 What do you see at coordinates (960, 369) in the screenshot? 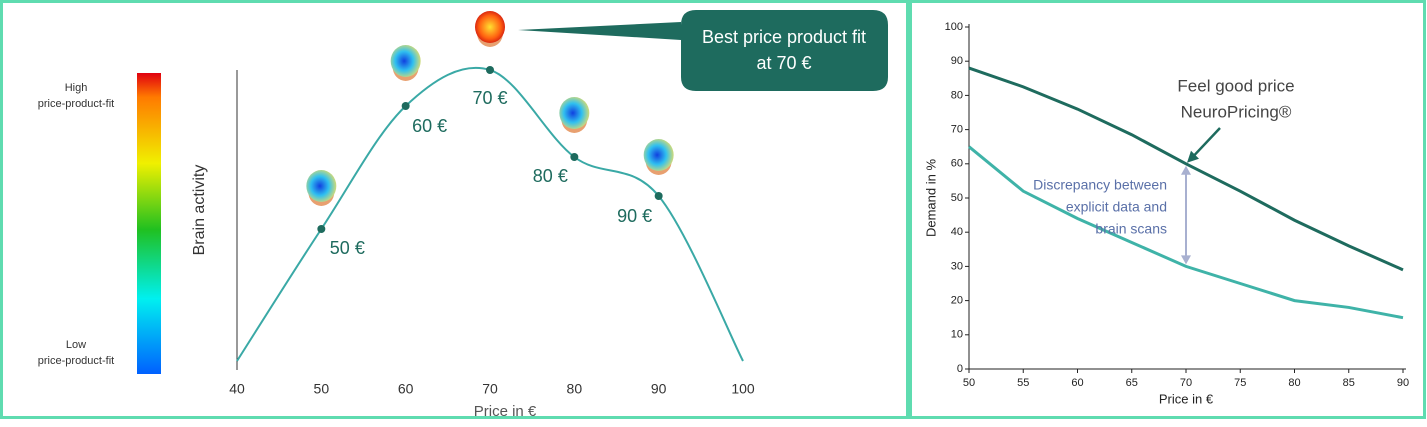
I see `y-tick-label: 0` at bounding box center [960, 369].